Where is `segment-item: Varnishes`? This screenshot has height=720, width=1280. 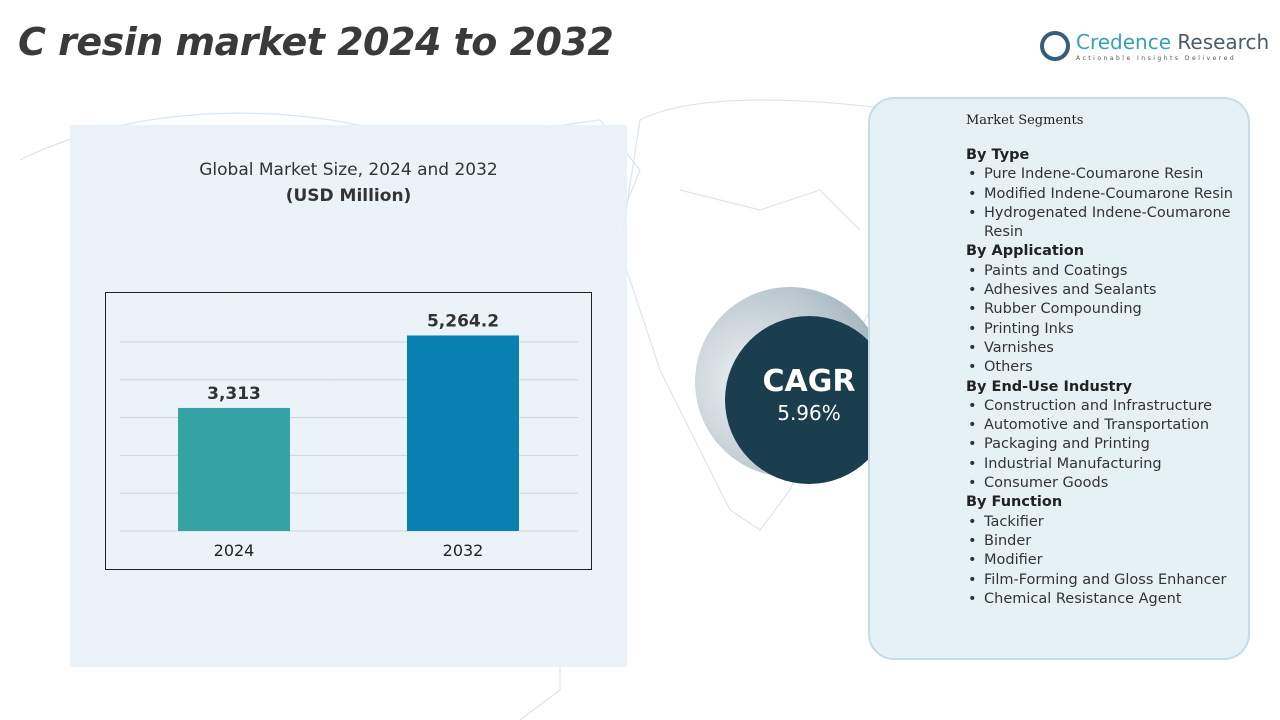
segment-item: Varnishes is located at coordinates (1107, 349).